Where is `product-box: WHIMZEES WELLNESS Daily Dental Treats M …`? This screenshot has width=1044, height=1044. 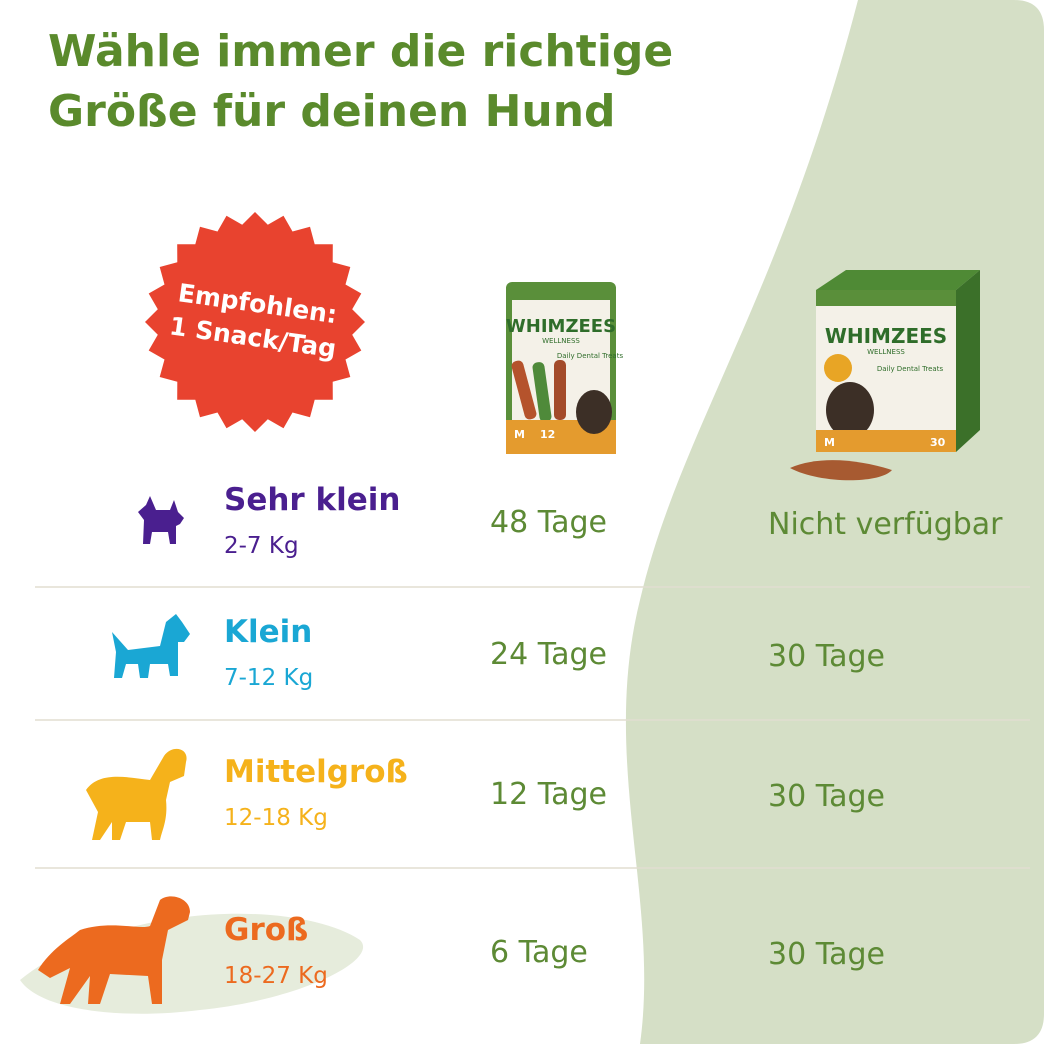
product-box: WHIMZEES WELLNESS Daily Dental Treats M … is located at coordinates (885, 375).